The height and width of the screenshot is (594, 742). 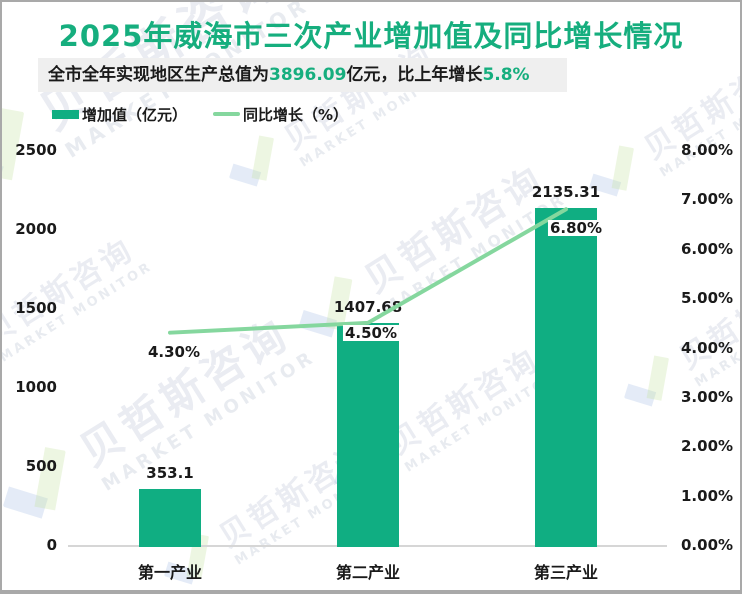 I want to click on growth-value: 5.8%, so click(x=506, y=75).